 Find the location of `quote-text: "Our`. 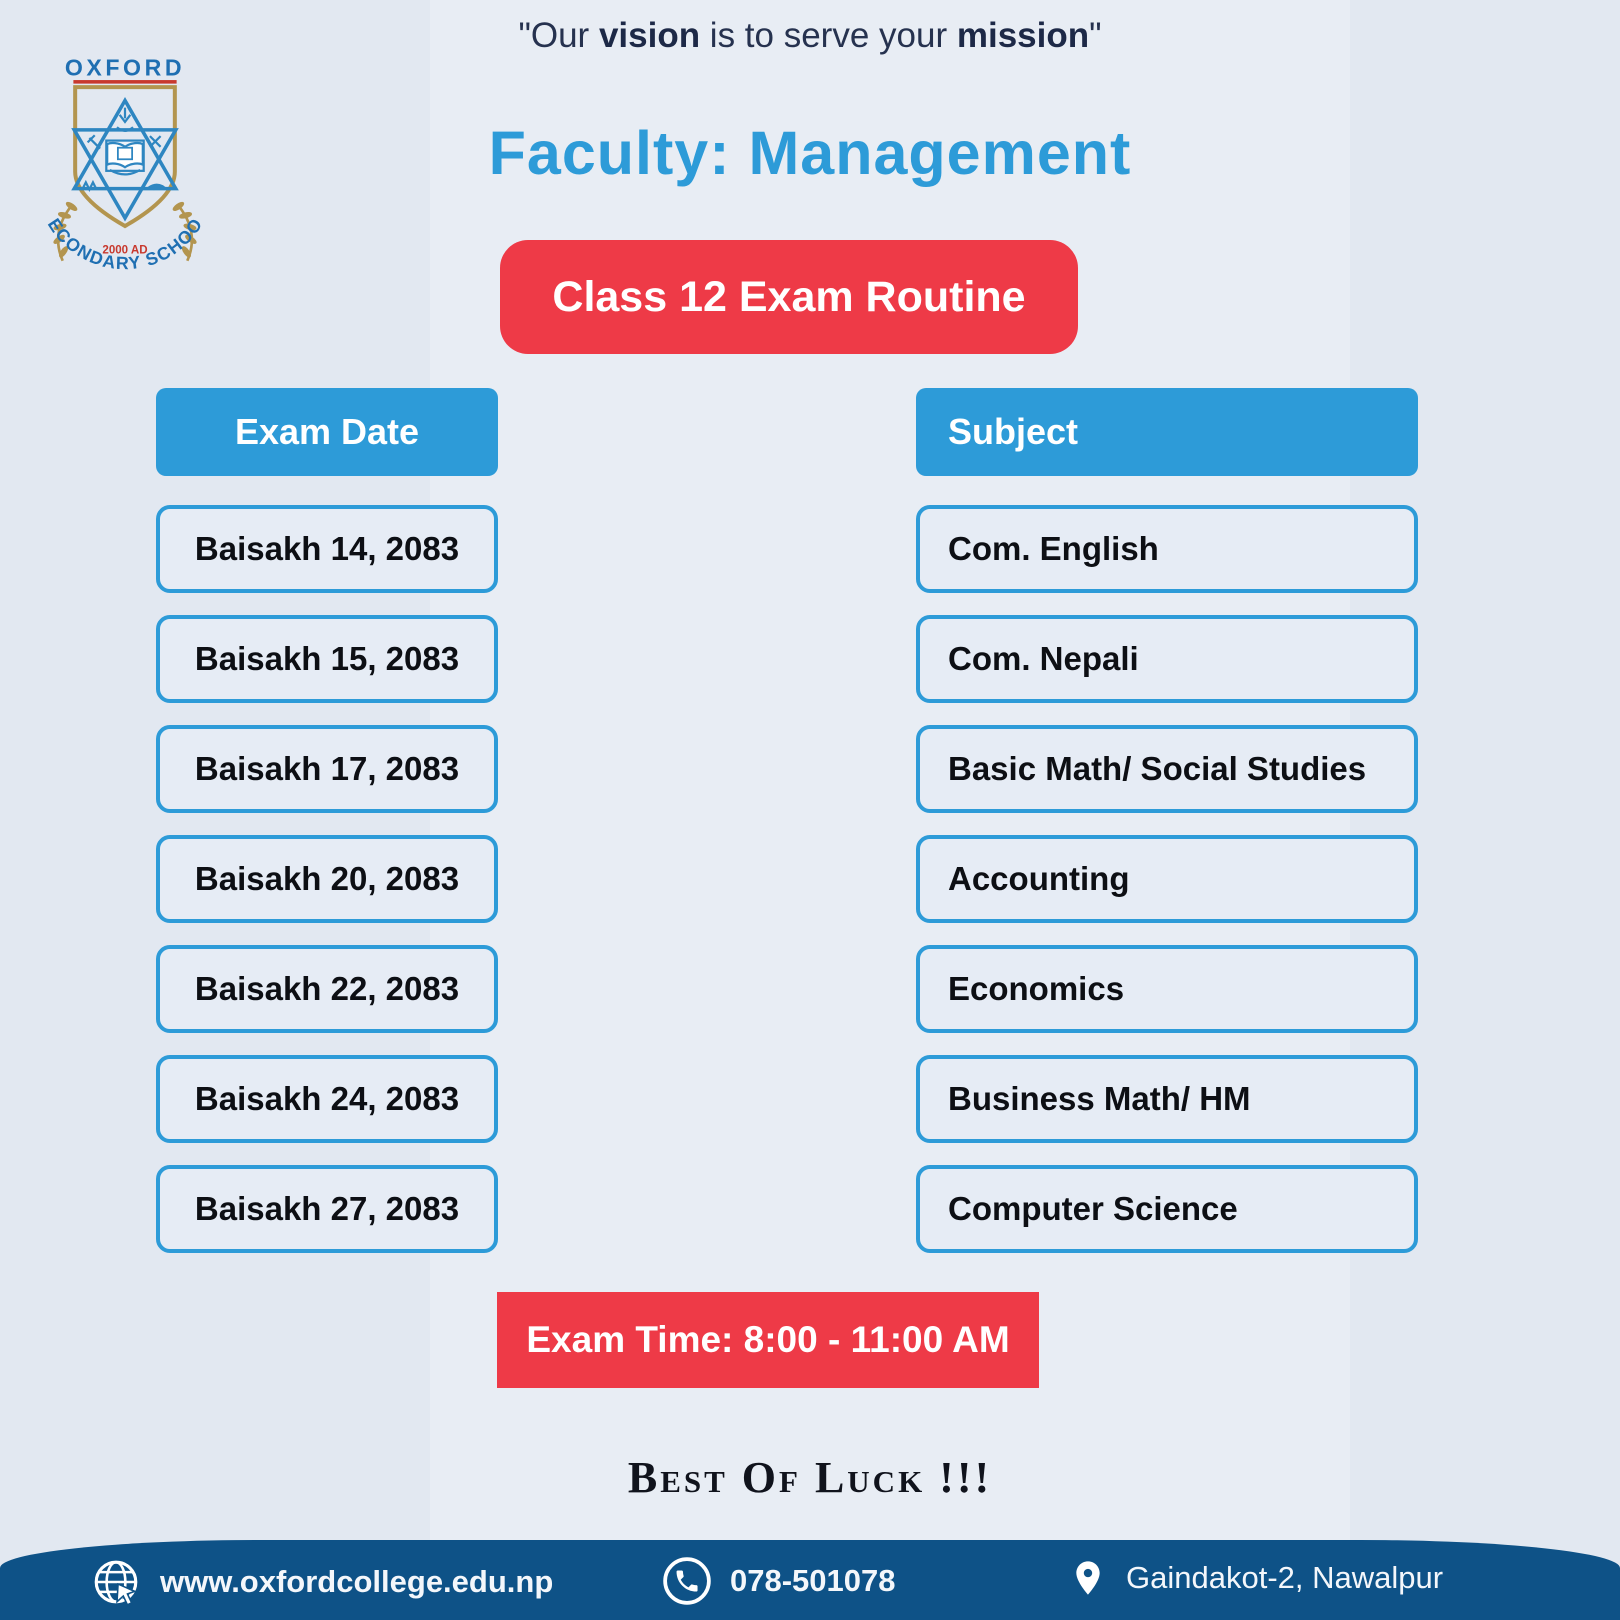

quote-text: "Our is located at coordinates (558, 35).